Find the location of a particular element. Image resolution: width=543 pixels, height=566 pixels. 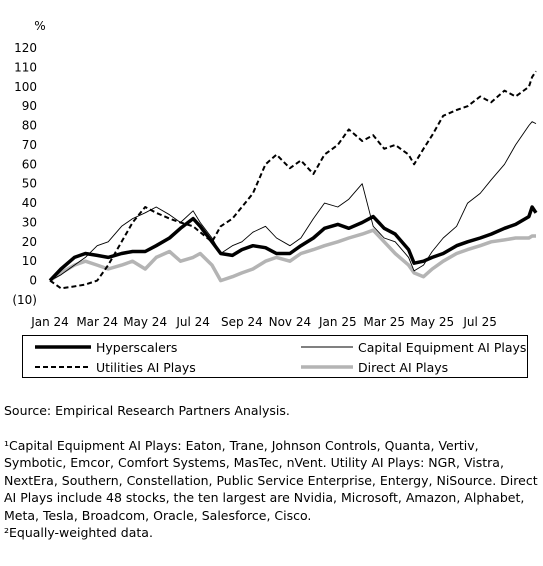

y-tick-label: 60 is located at coordinates (29, 164).